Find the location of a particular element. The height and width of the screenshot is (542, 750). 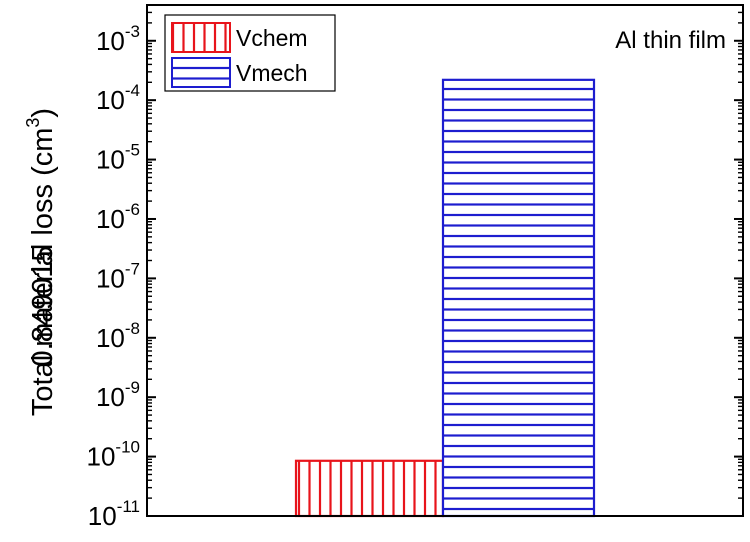

y-axis-label-unit-exp: 3 is located at coordinates (33, 123).